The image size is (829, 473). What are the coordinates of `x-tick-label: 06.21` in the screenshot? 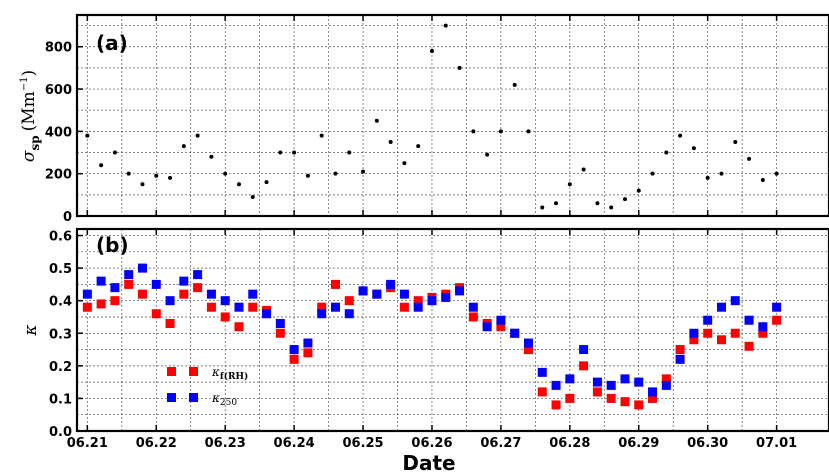 It's located at (87, 443).